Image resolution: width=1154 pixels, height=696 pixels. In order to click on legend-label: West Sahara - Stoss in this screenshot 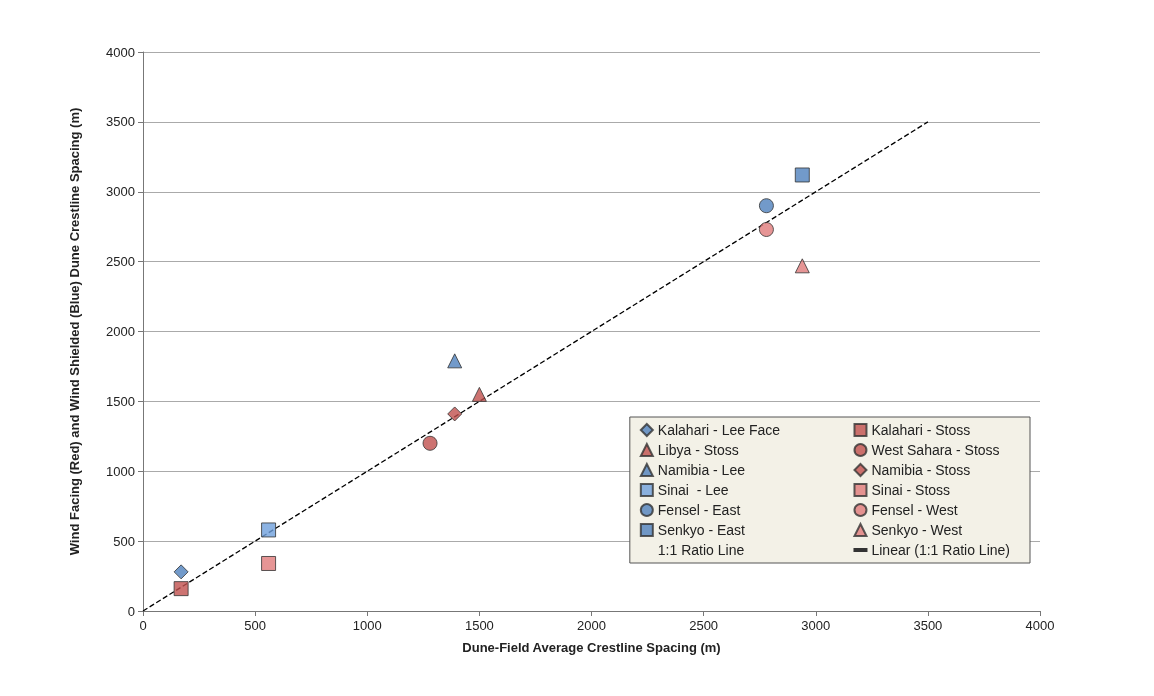, I will do `click(935, 450)`.